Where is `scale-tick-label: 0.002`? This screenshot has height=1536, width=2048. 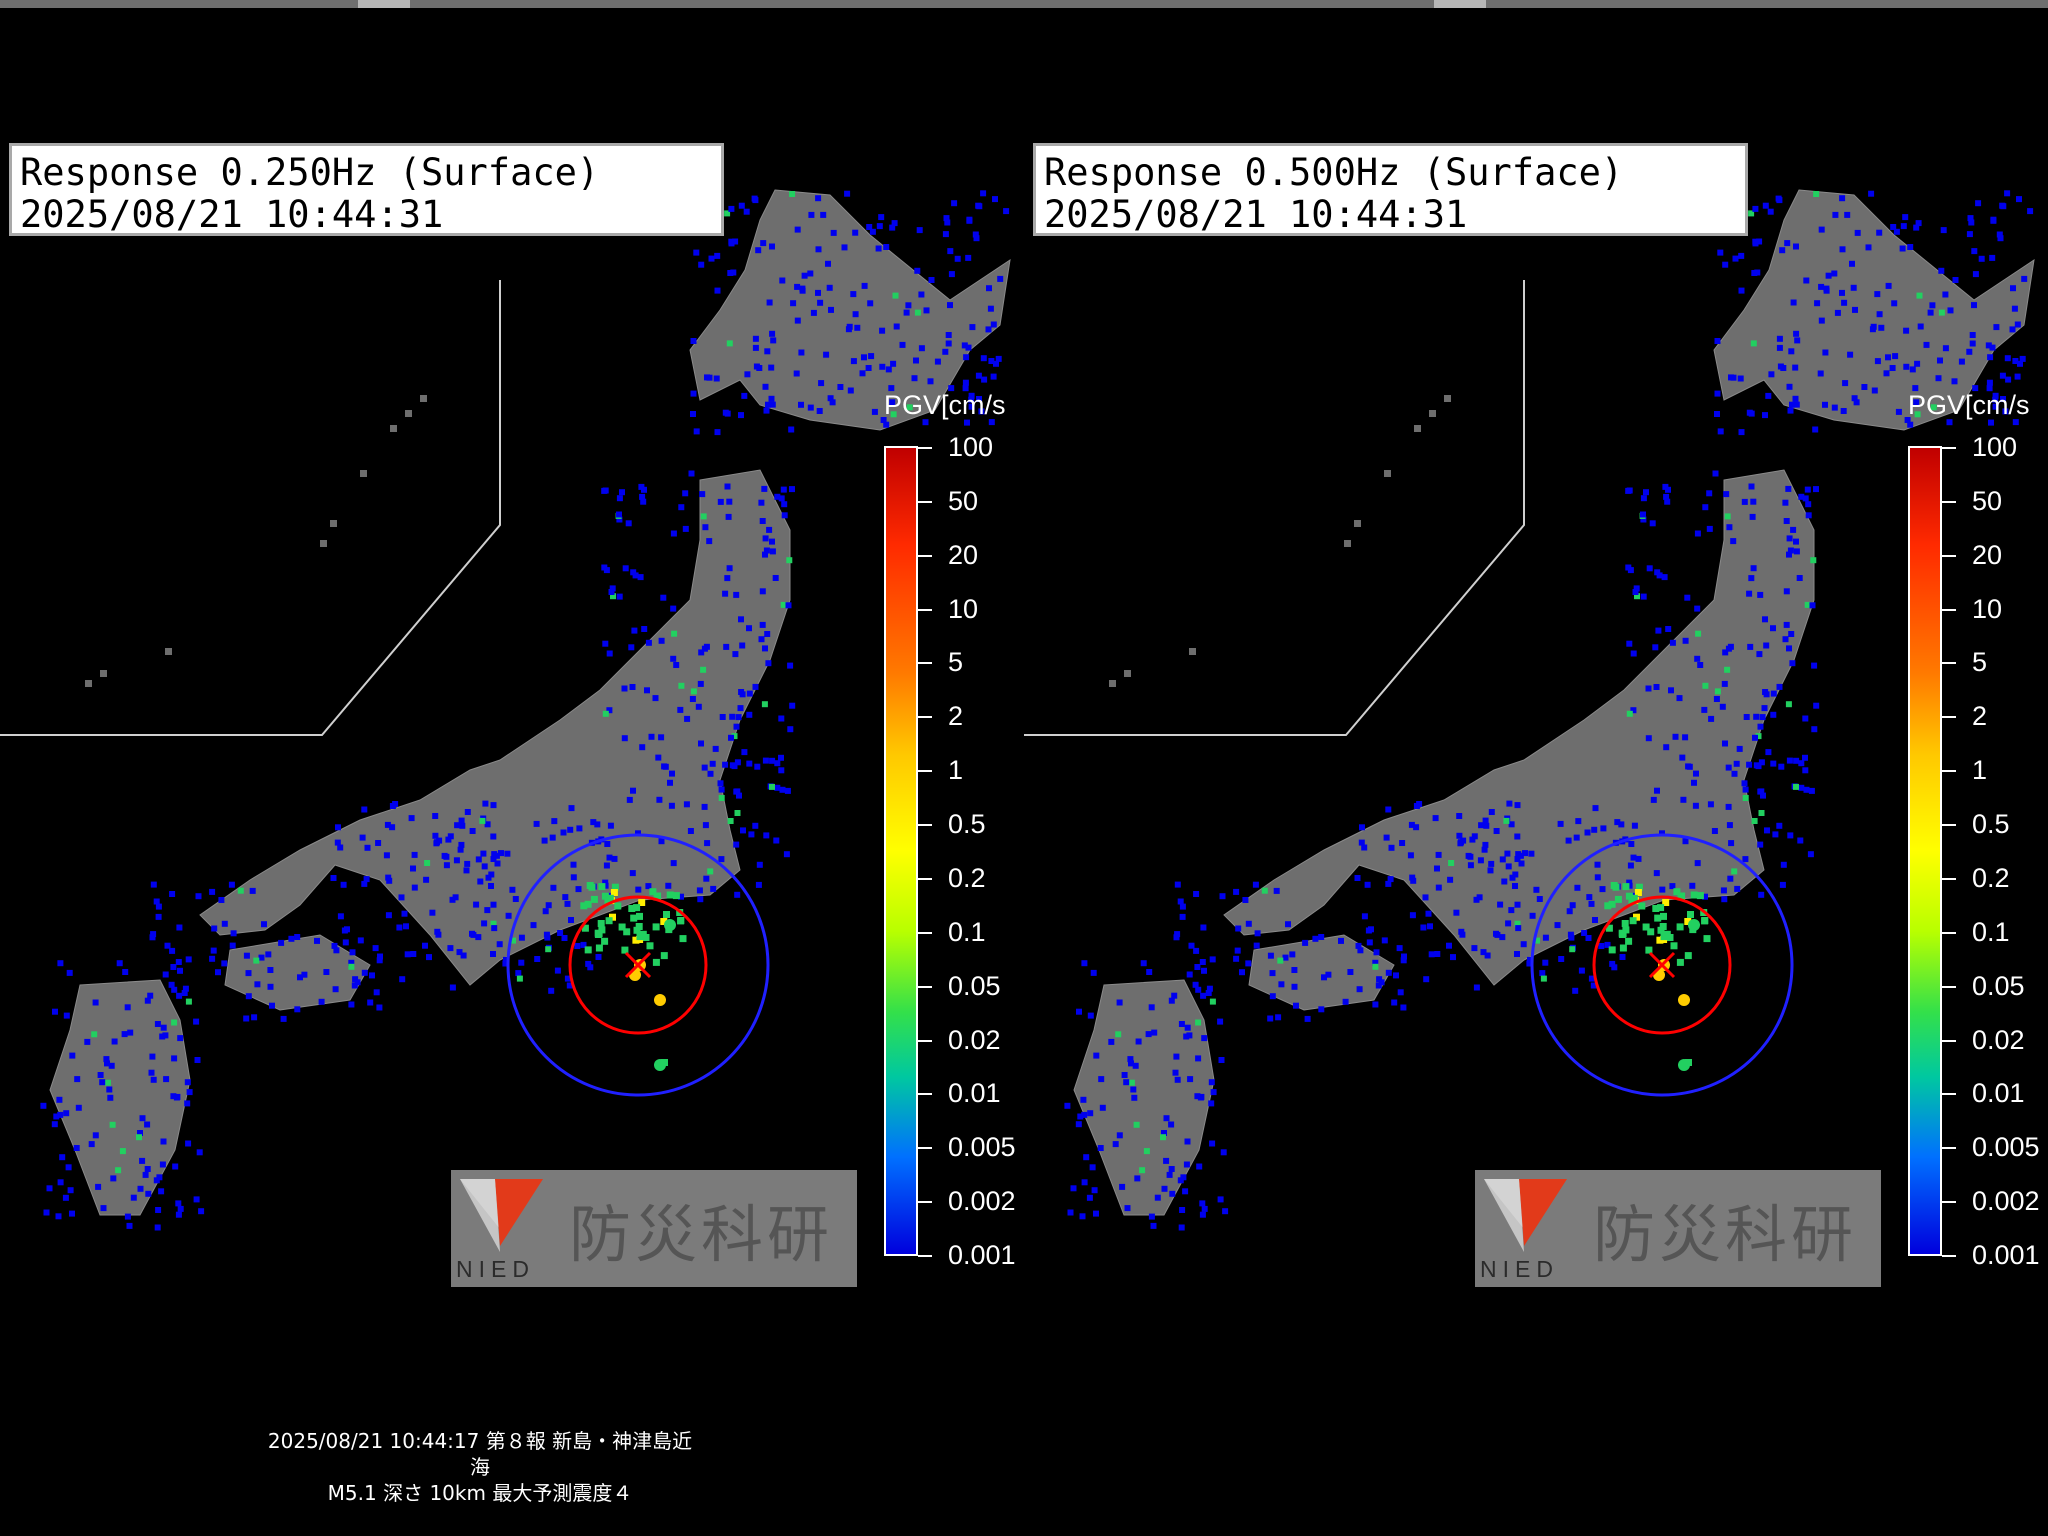
scale-tick-label: 0.002 is located at coordinates (982, 1201).